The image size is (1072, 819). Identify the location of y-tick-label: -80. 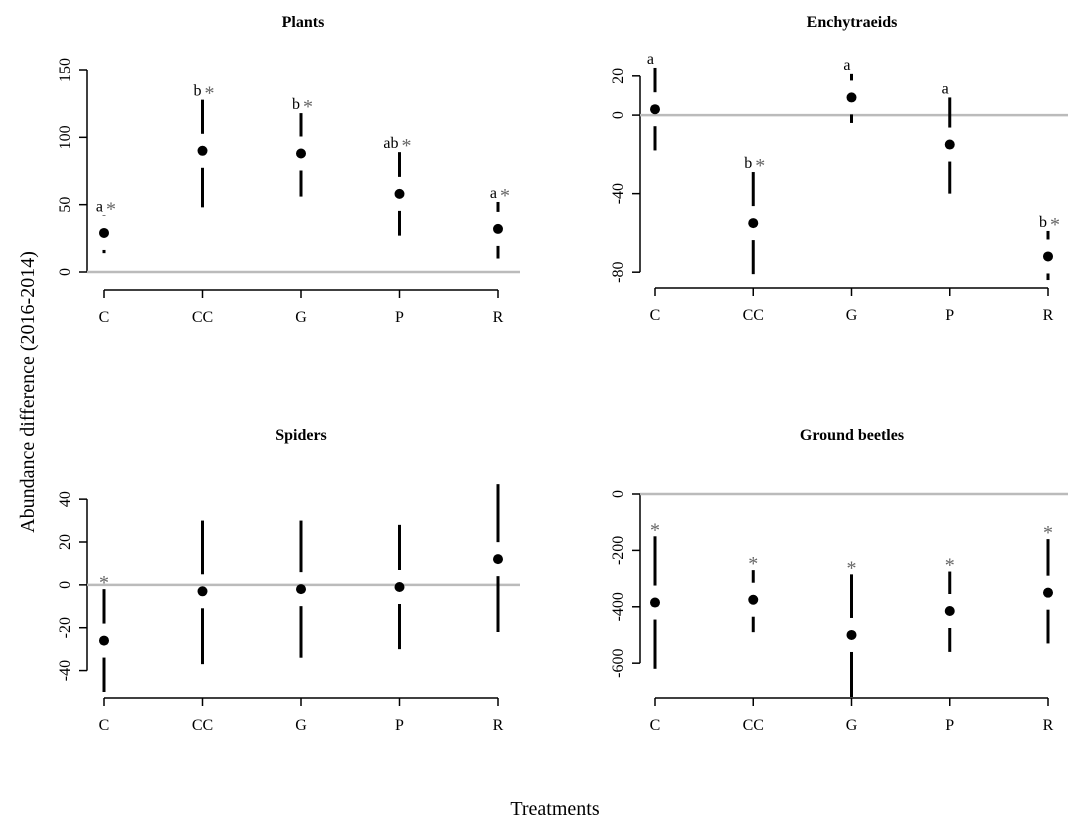
(618, 272).